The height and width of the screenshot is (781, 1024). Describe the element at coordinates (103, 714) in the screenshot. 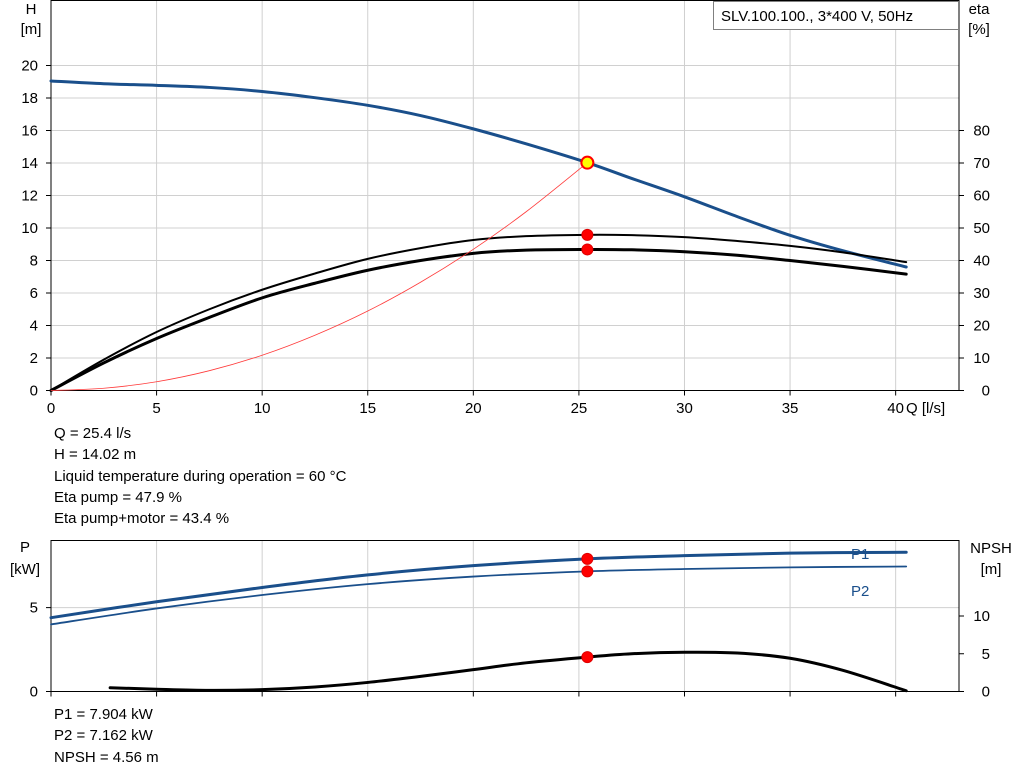

I see `info-p1: P1 = 7.904 kW` at that location.